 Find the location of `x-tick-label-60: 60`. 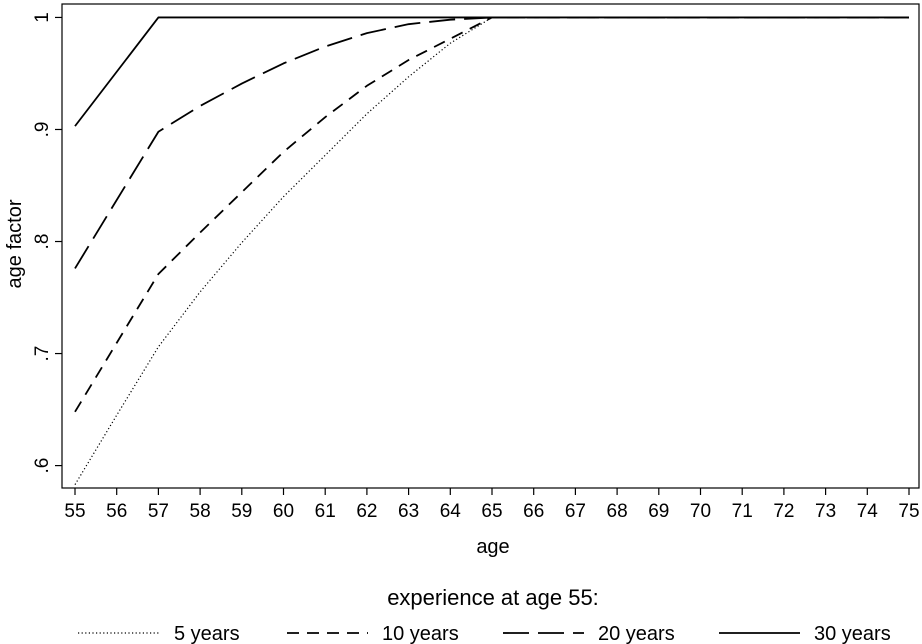

x-tick-label-60: 60 is located at coordinates (283, 511).